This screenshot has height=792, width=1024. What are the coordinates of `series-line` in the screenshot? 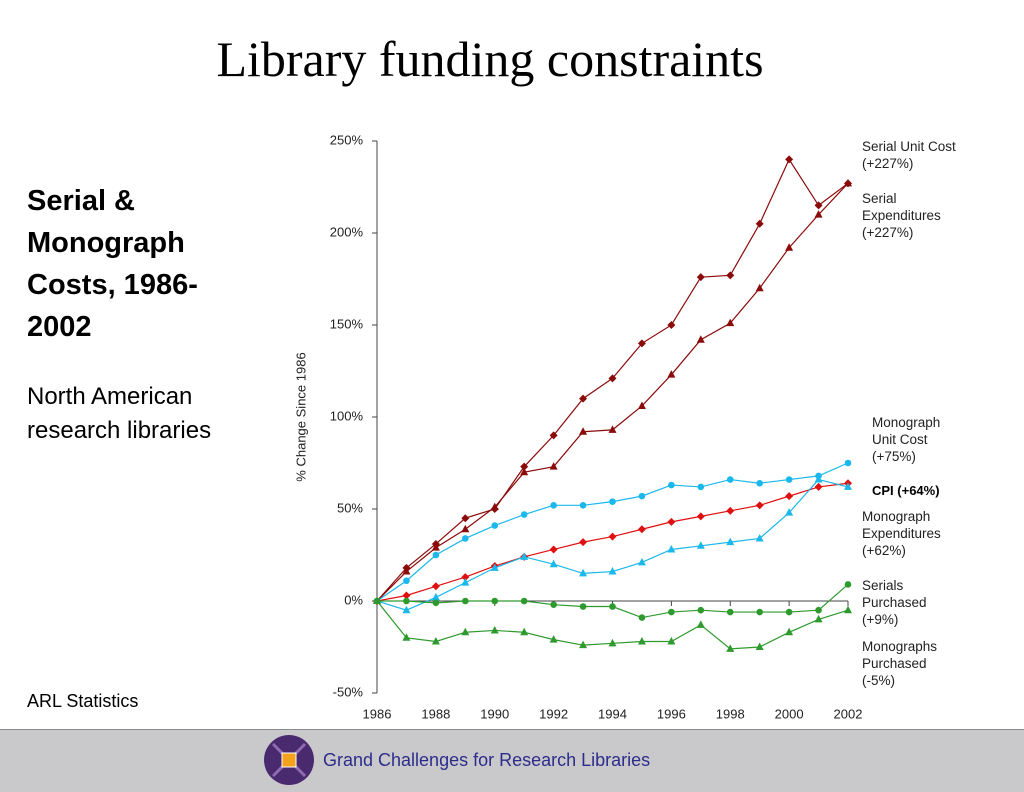 It's located at (612, 532).